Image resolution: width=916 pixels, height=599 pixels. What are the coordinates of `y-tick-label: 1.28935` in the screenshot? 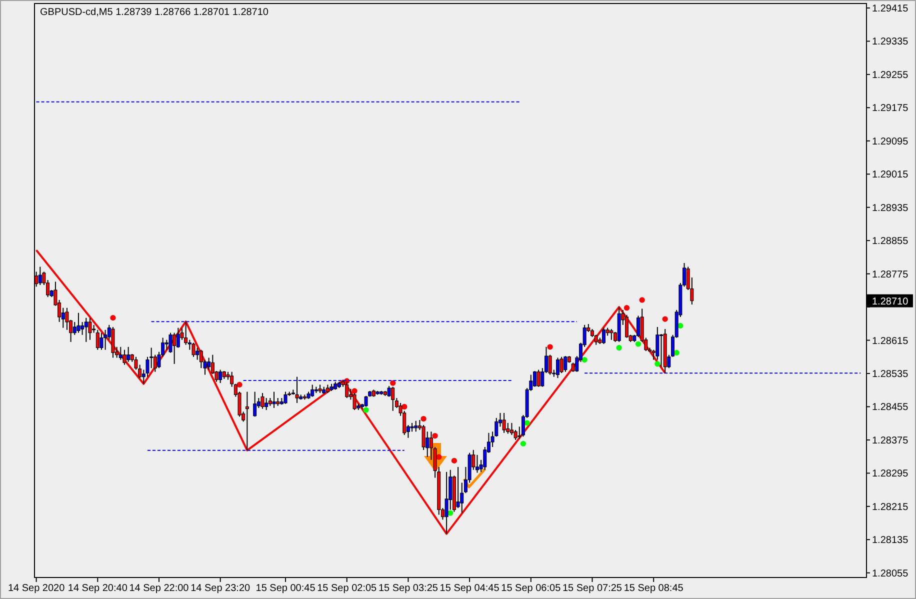 It's located at (890, 208).